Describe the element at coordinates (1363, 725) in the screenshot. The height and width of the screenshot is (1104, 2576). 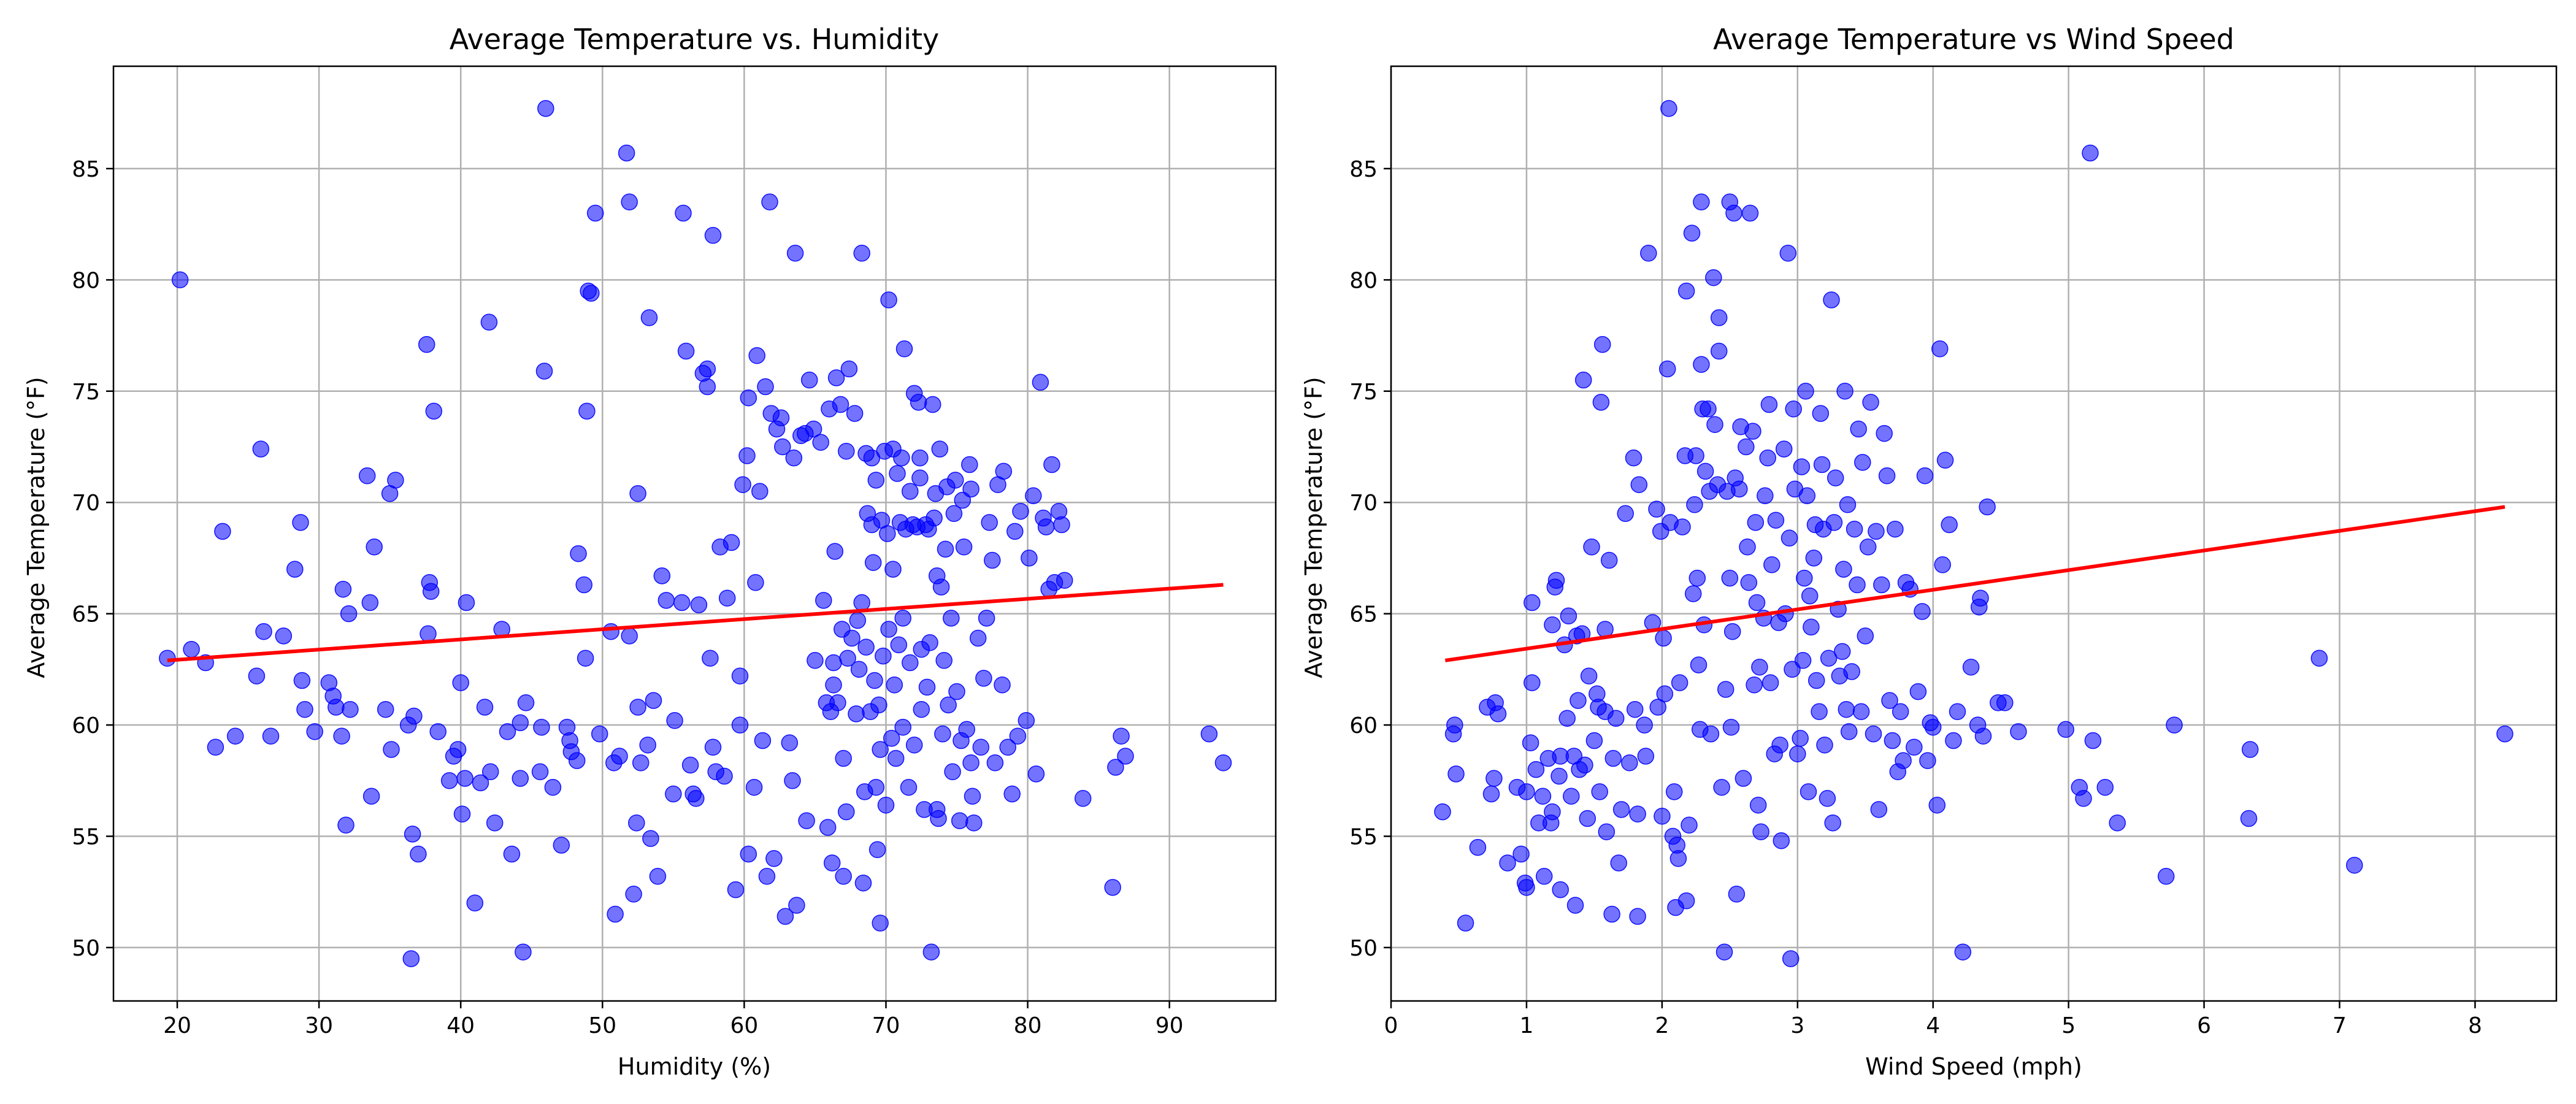
I see `y-tick-label: 60` at that location.